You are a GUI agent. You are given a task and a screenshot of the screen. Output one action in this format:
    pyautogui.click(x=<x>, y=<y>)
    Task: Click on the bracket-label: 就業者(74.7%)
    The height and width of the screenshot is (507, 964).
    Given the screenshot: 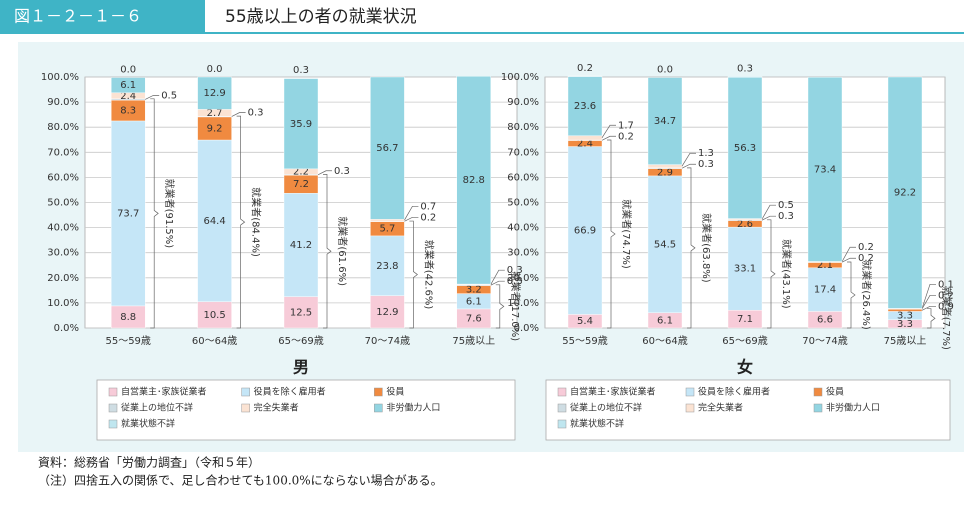 What is the action you would take?
    pyautogui.click(x=626, y=234)
    